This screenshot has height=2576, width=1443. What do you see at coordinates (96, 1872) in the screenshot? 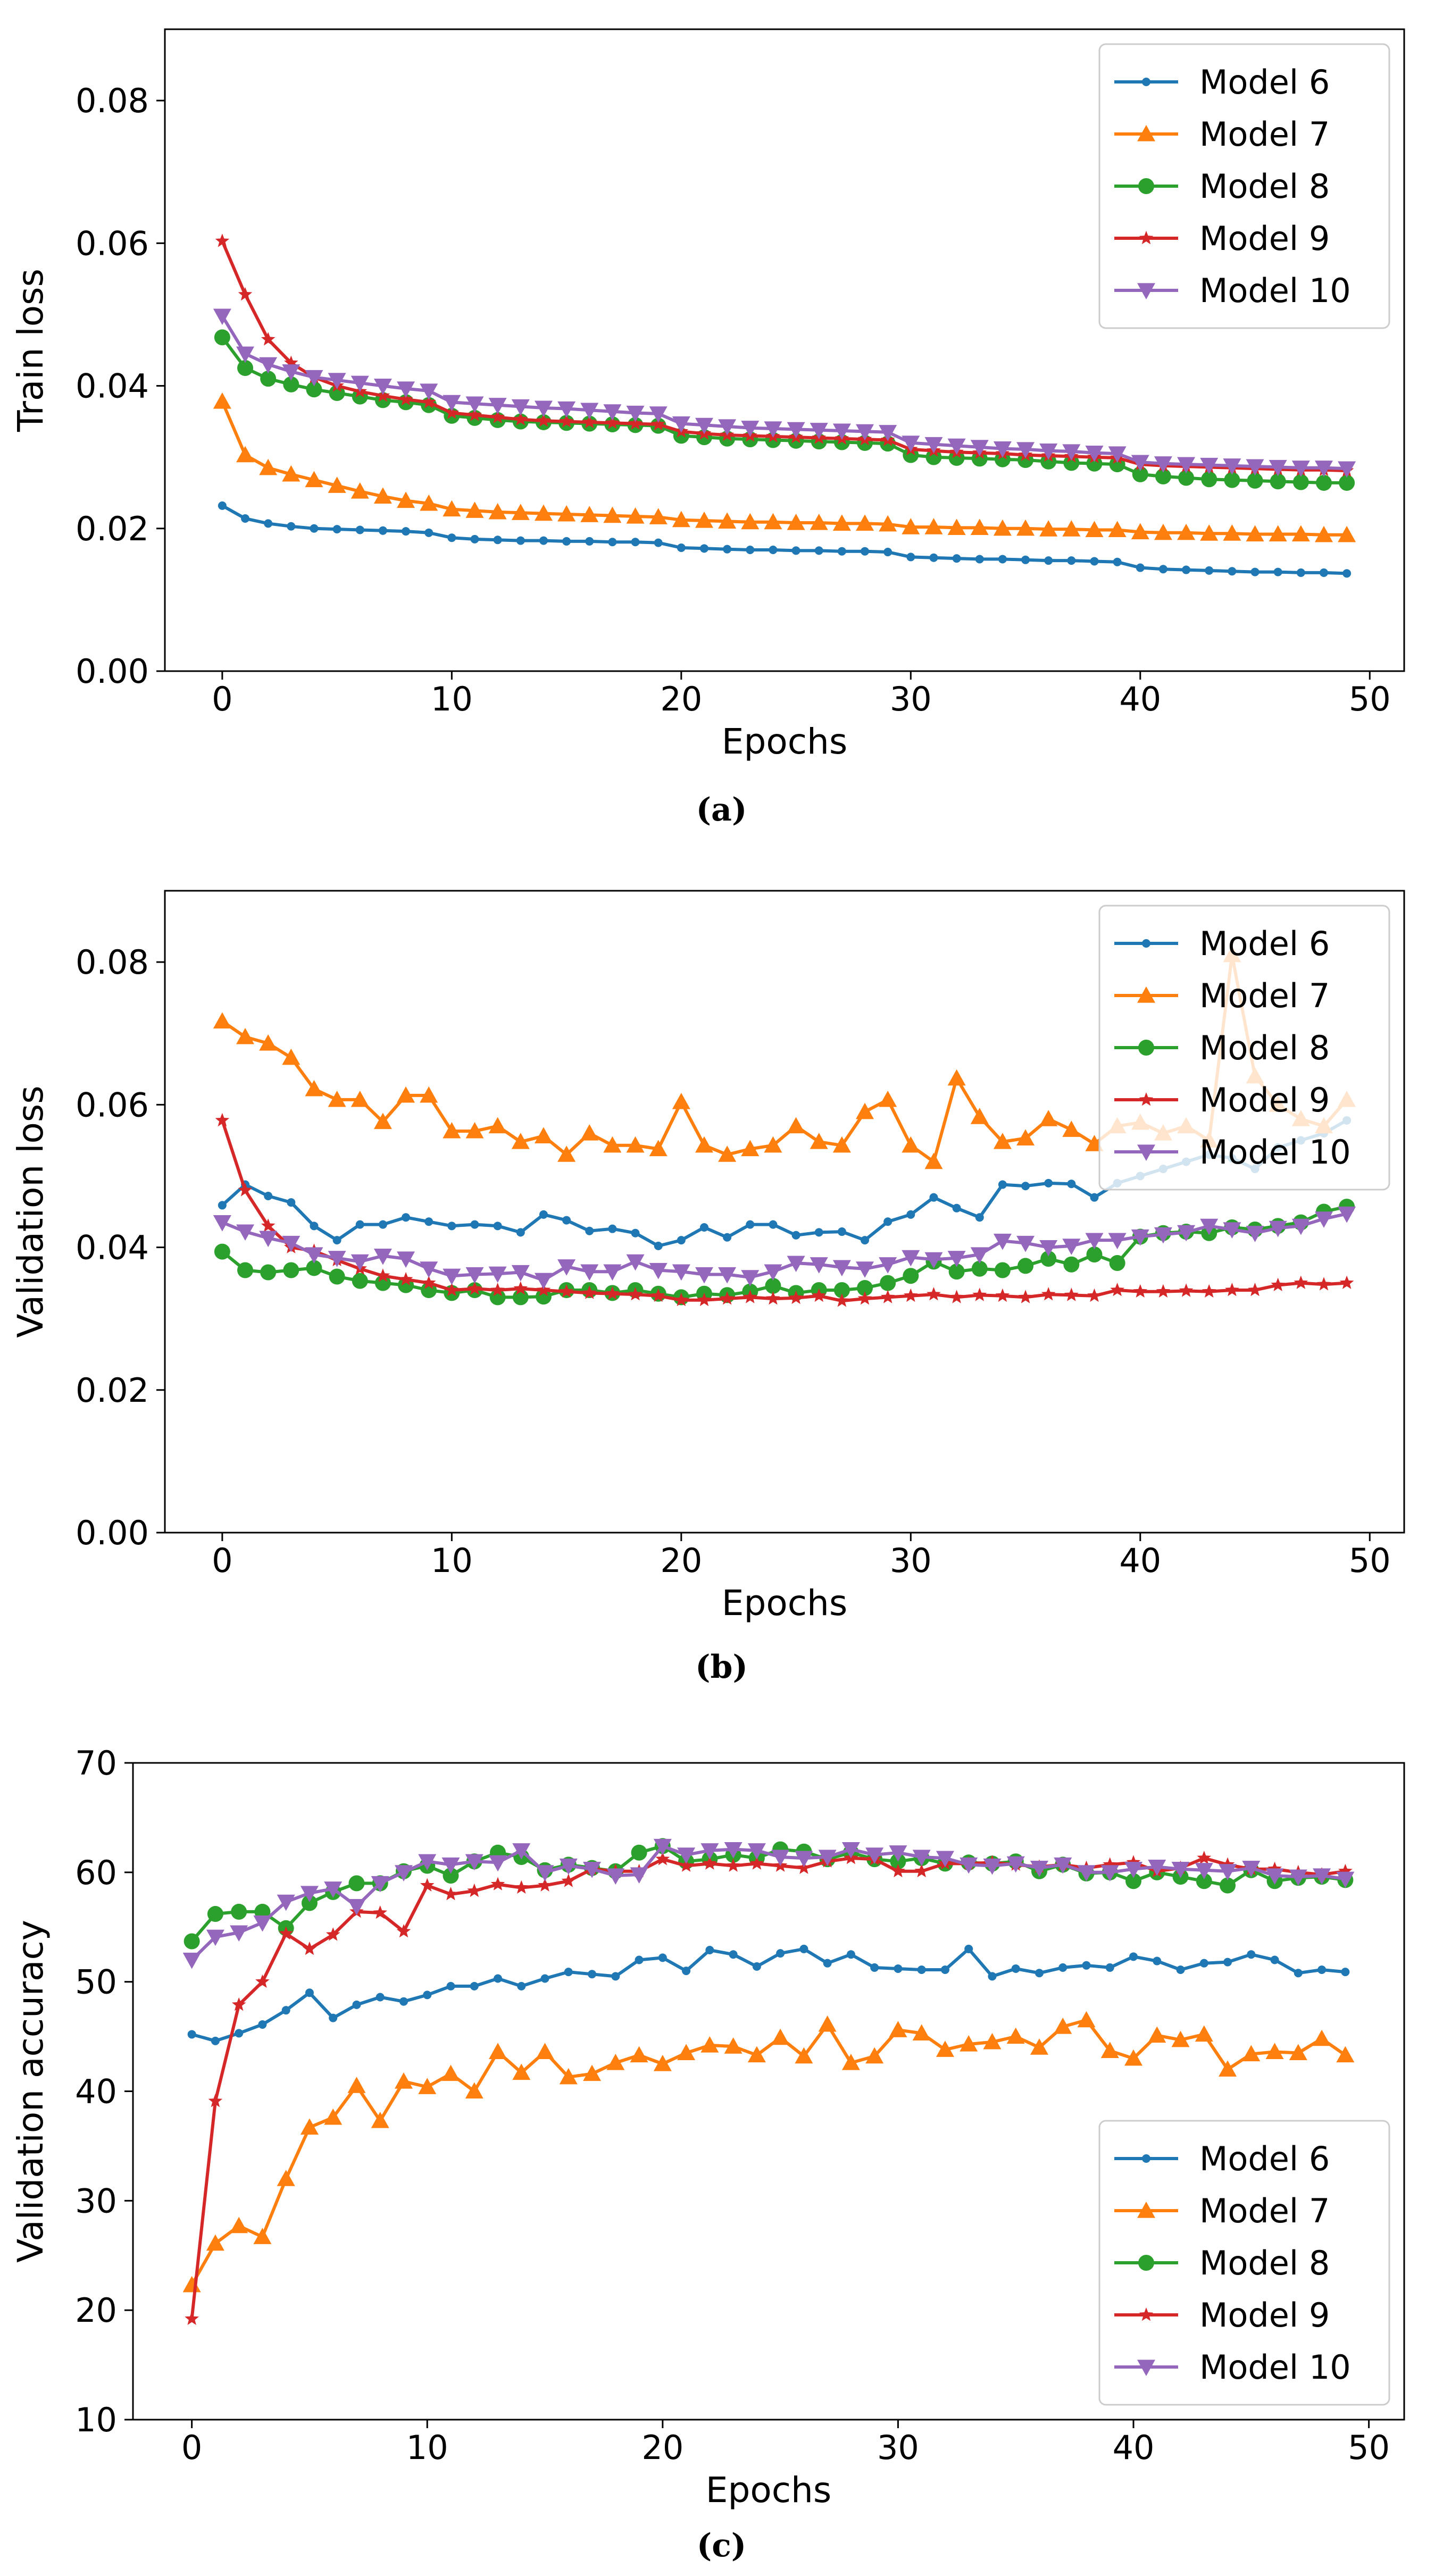
I see `chart-2-y-tick-label: 60` at bounding box center [96, 1872].